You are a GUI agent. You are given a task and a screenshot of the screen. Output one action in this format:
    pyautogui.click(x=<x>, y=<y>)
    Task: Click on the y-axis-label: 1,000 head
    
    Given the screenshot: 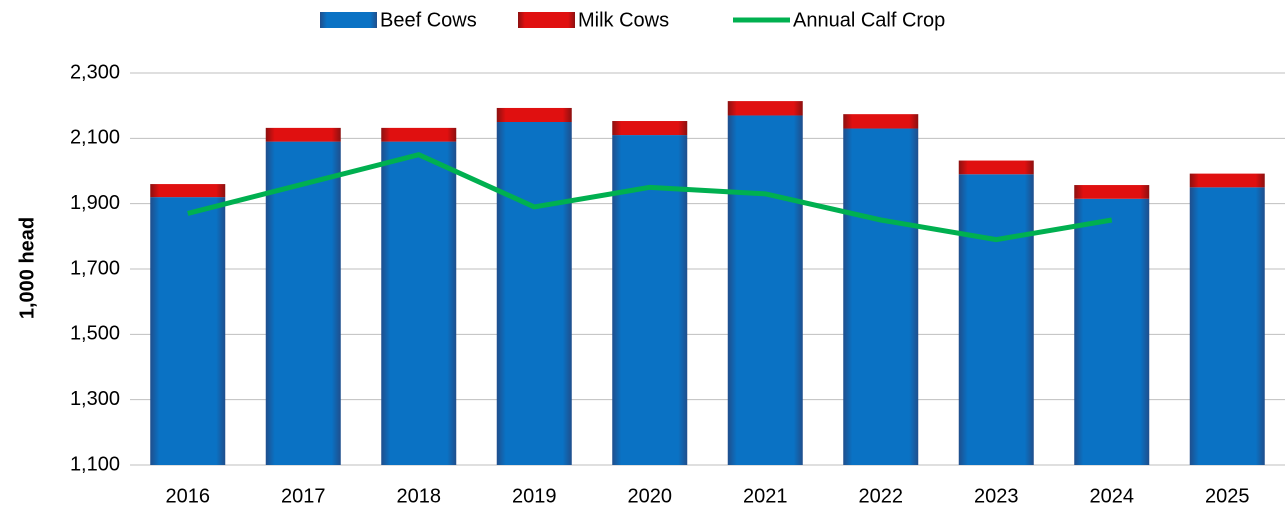 What is the action you would take?
    pyautogui.click(x=27, y=268)
    